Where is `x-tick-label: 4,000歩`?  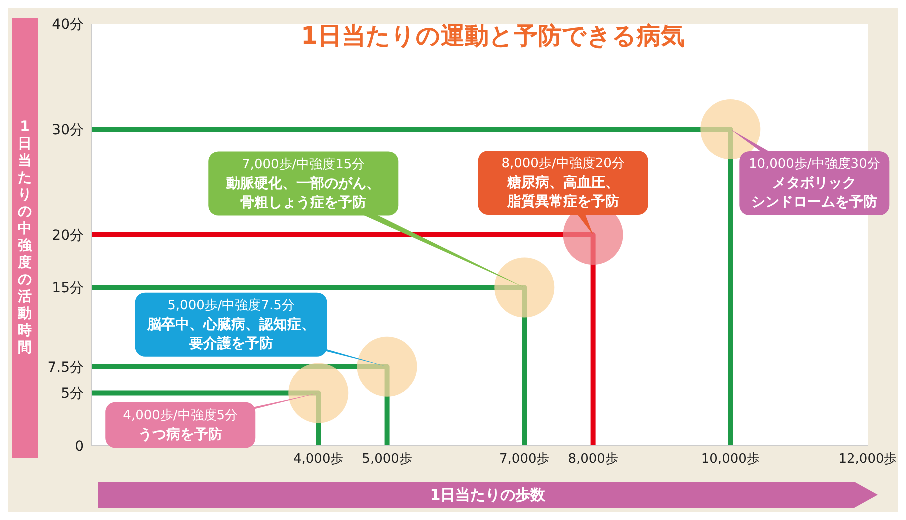
x-tick-label: 4,000歩 is located at coordinates (319, 460).